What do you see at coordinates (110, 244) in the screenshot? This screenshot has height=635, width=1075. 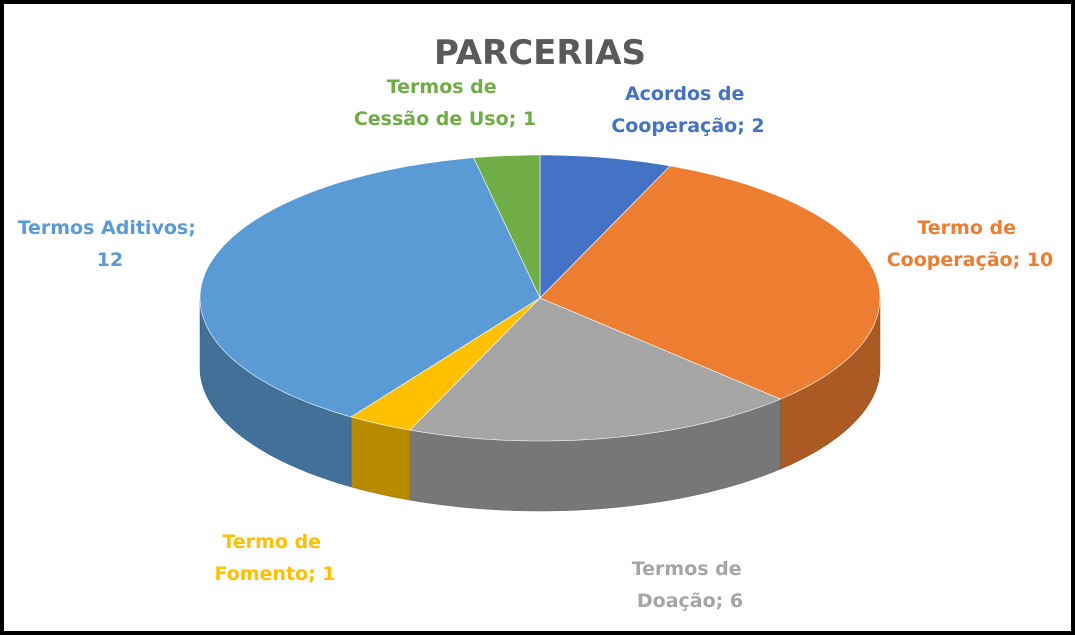 I see `data-label: Termos Aditivos; 12` at bounding box center [110, 244].